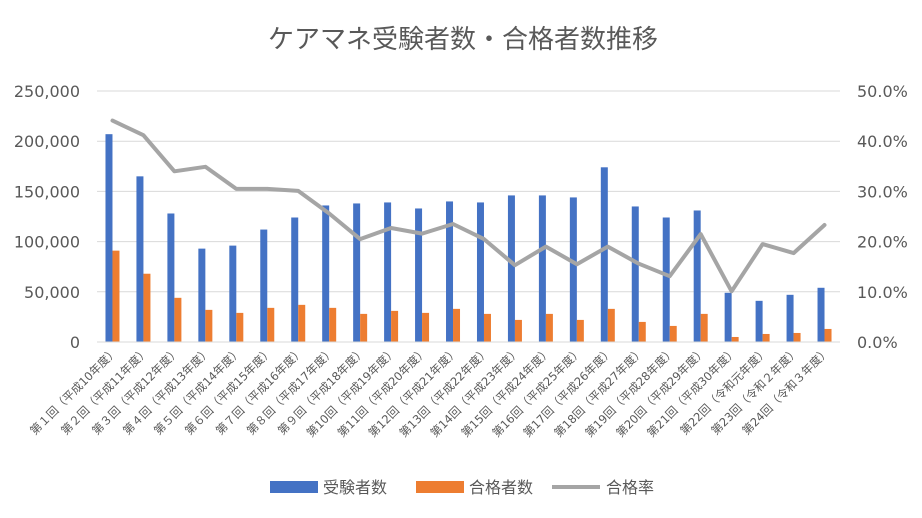 The image size is (922, 518). What do you see at coordinates (440, 487) in the screenshot?
I see `legend-swatch-passers` at bounding box center [440, 487].